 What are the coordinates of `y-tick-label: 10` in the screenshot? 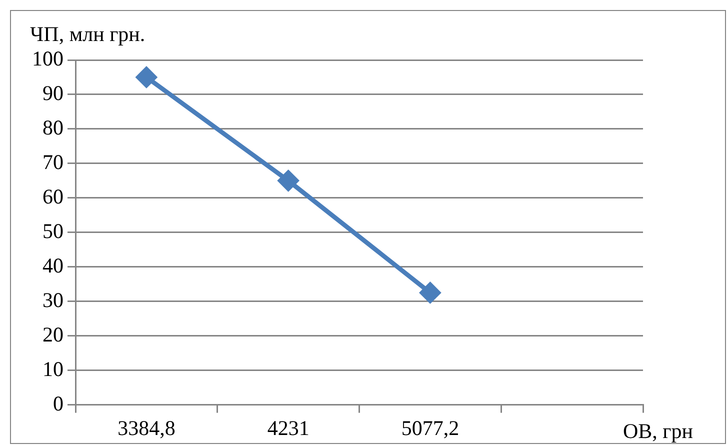 It's located at (53, 368).